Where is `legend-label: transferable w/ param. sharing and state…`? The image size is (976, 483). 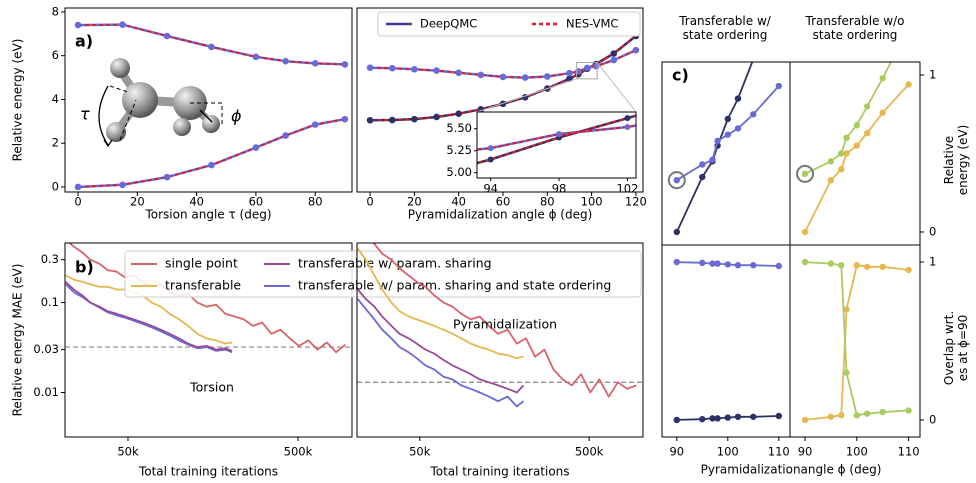 legend-label: transferable w/ param. sharing and state… is located at coordinates (454, 285).